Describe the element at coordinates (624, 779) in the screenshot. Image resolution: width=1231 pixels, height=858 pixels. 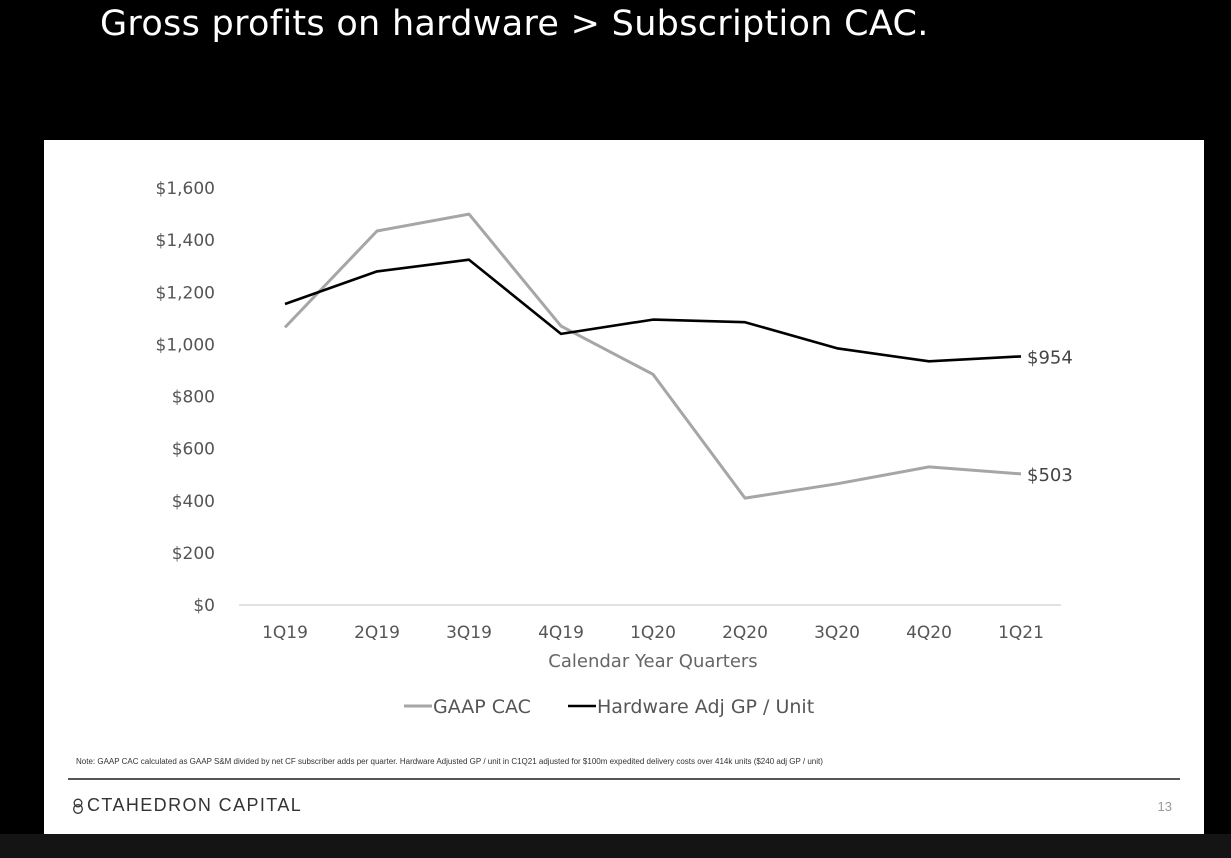
I see `footer-divider` at that location.